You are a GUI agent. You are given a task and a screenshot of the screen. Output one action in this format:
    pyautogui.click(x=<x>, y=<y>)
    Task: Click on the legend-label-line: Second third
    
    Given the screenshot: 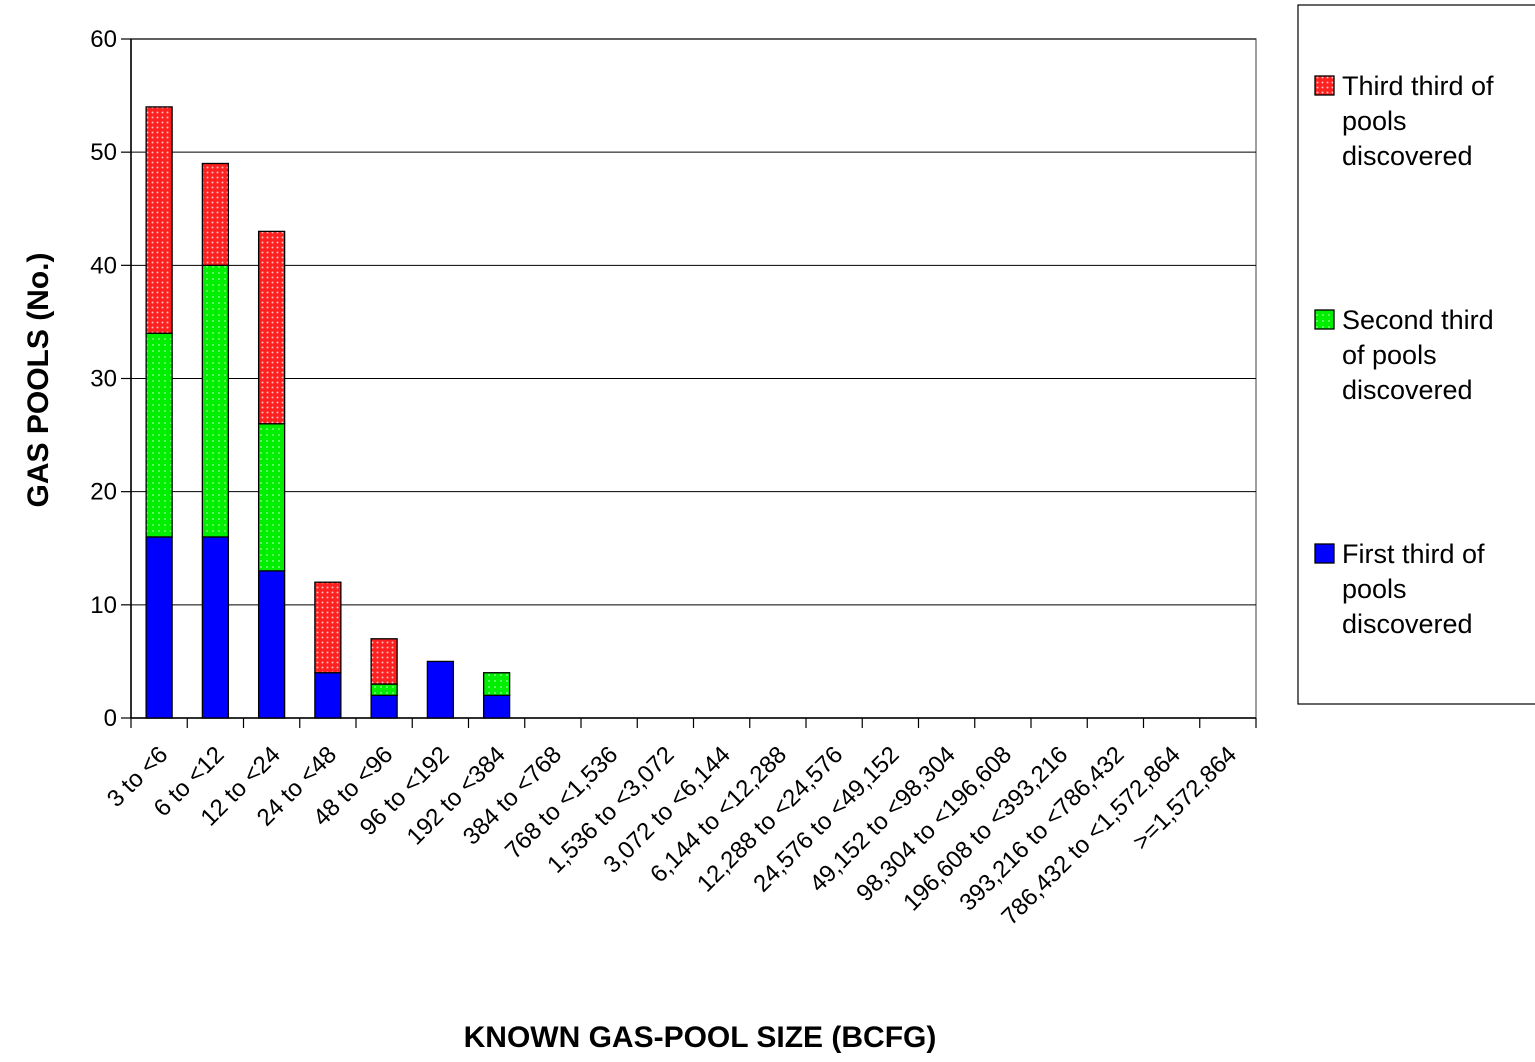 What is the action you would take?
    pyautogui.click(x=1418, y=320)
    